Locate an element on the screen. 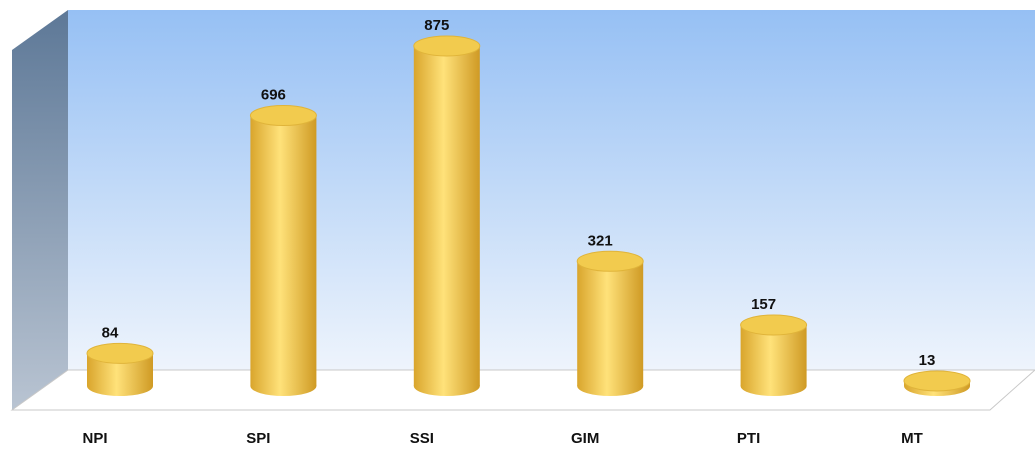 This screenshot has height=454, width=1035. value-label: 84 is located at coordinates (110, 332).